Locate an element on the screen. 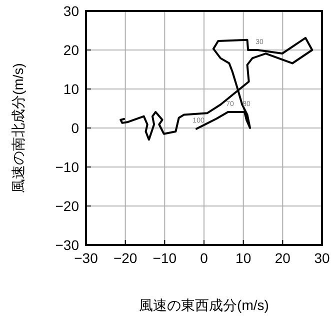 The image size is (331, 318). y-tick-label: 0 is located at coordinates (75, 128).